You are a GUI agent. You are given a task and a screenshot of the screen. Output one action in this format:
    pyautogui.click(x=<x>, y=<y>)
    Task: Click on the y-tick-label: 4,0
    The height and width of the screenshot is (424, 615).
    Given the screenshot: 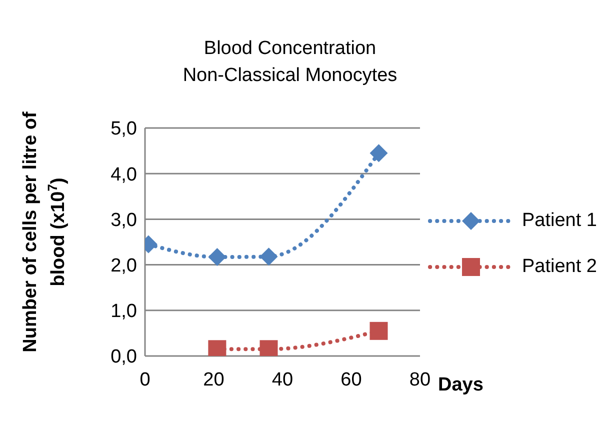 What is the action you would take?
    pyautogui.click(x=123, y=175)
    